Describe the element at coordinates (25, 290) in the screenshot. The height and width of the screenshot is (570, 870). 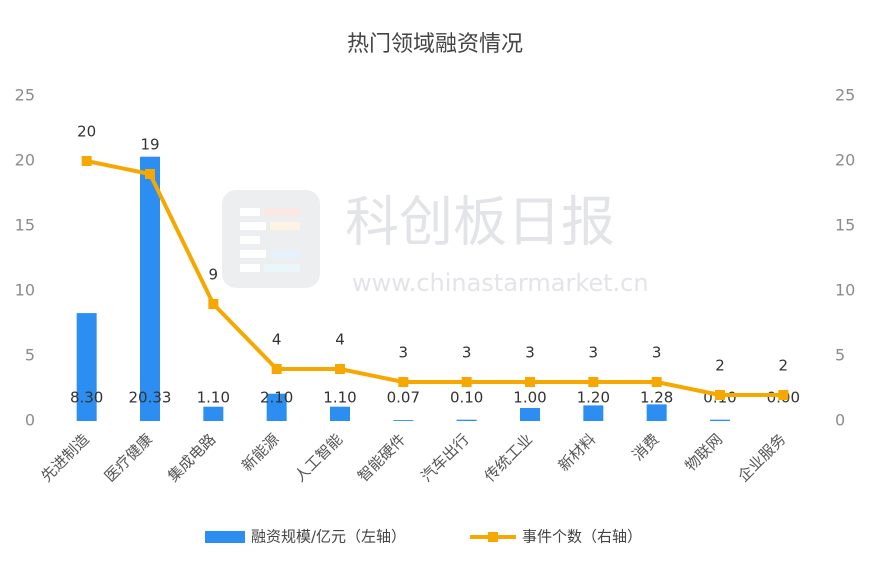
I see `y-tick-label: 10` at that location.